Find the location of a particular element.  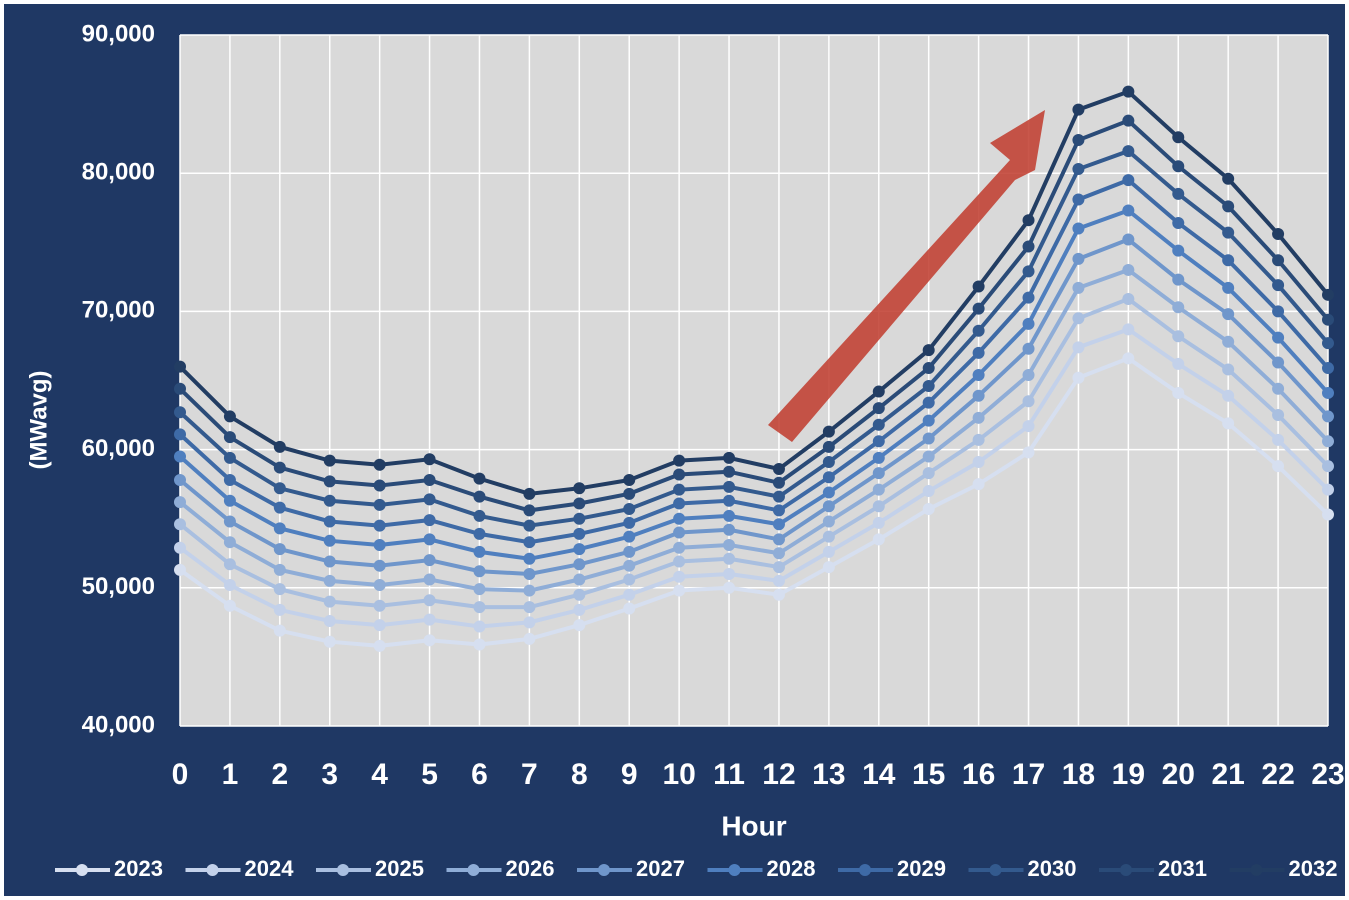

legend-label: 2030 is located at coordinates (1052, 868).